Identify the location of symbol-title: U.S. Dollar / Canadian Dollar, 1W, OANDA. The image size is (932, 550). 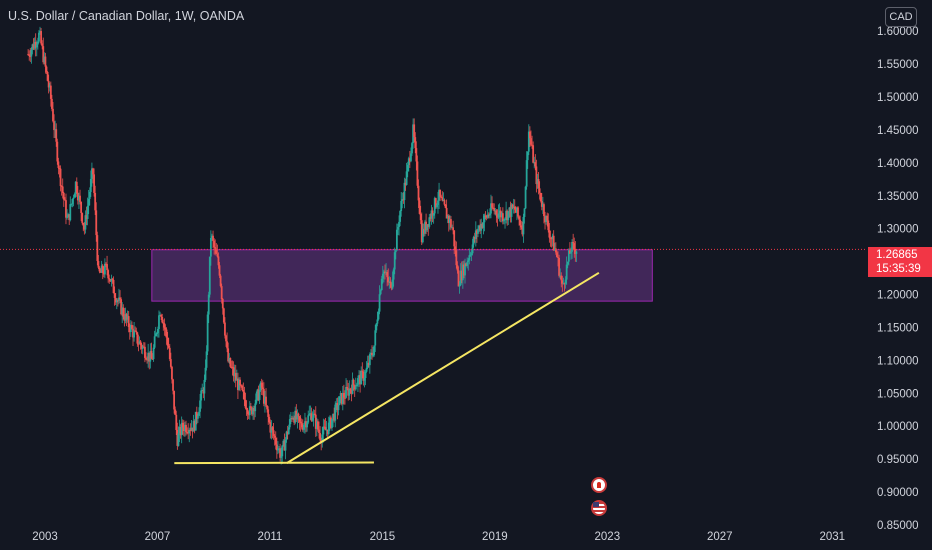
(126, 16).